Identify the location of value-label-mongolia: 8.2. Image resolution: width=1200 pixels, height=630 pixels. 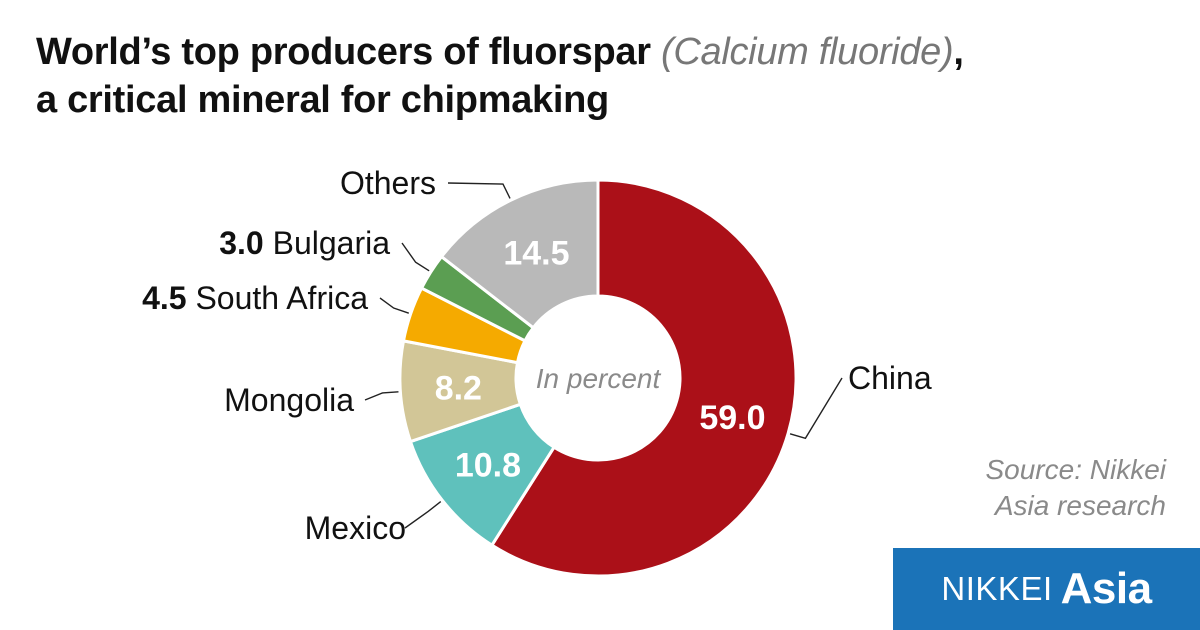
(458, 389).